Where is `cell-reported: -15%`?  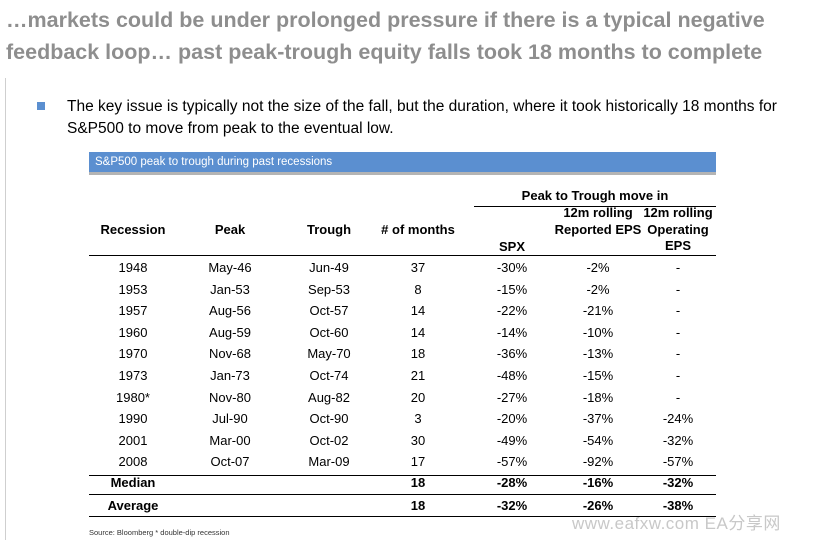 cell-reported: -15% is located at coordinates (598, 375).